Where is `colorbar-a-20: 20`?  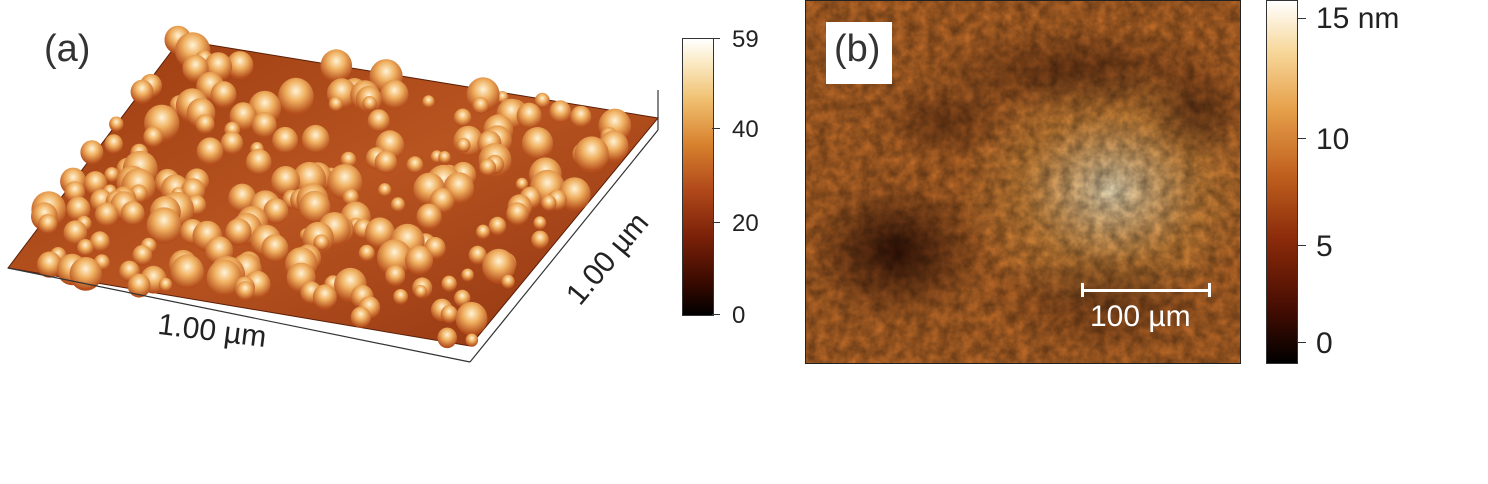
colorbar-a-20: 20 is located at coordinates (745, 223).